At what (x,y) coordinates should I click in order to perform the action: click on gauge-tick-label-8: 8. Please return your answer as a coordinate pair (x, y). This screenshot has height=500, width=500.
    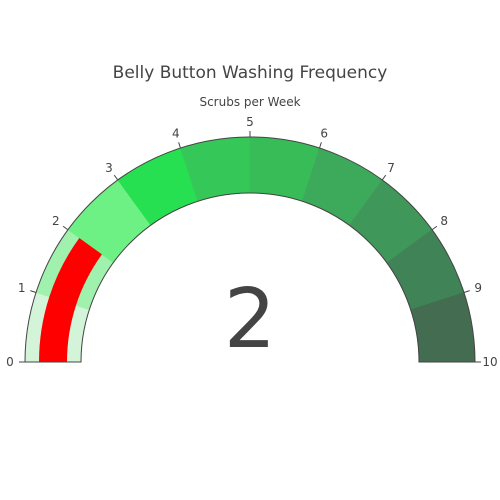
    Looking at the image, I should click on (444, 221).